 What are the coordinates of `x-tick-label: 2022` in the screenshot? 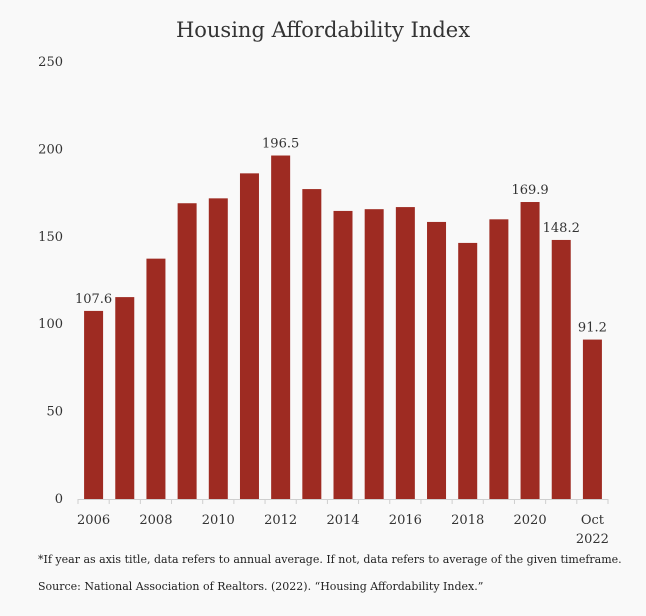 It's located at (592, 539).